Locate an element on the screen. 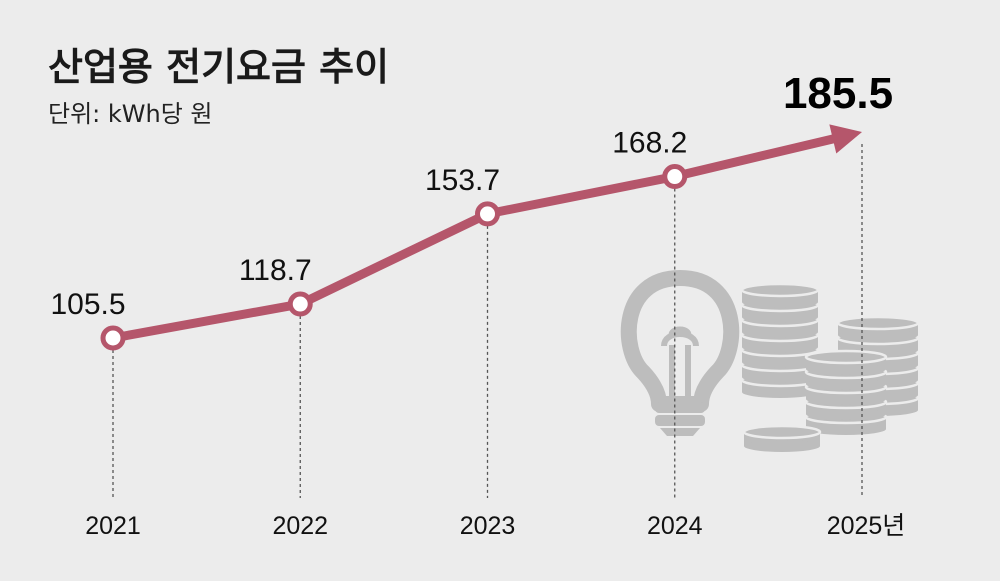 Image resolution: width=1000 pixels, height=581 pixels. x-tick-label: 2021 is located at coordinates (113, 526).